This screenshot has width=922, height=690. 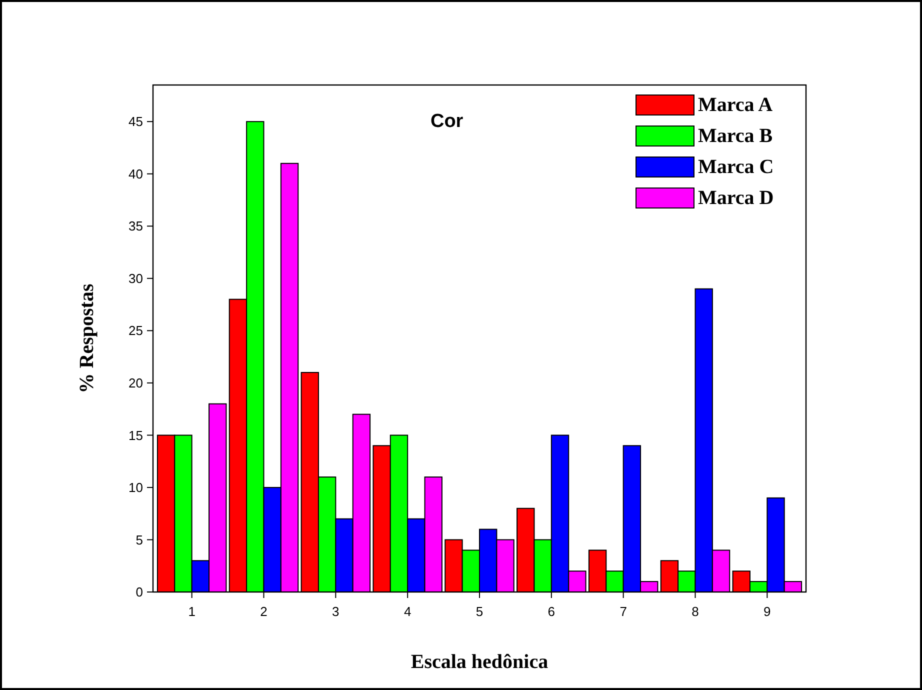 What do you see at coordinates (135, 488) in the screenshot?
I see `y-tick-label: 10` at bounding box center [135, 488].